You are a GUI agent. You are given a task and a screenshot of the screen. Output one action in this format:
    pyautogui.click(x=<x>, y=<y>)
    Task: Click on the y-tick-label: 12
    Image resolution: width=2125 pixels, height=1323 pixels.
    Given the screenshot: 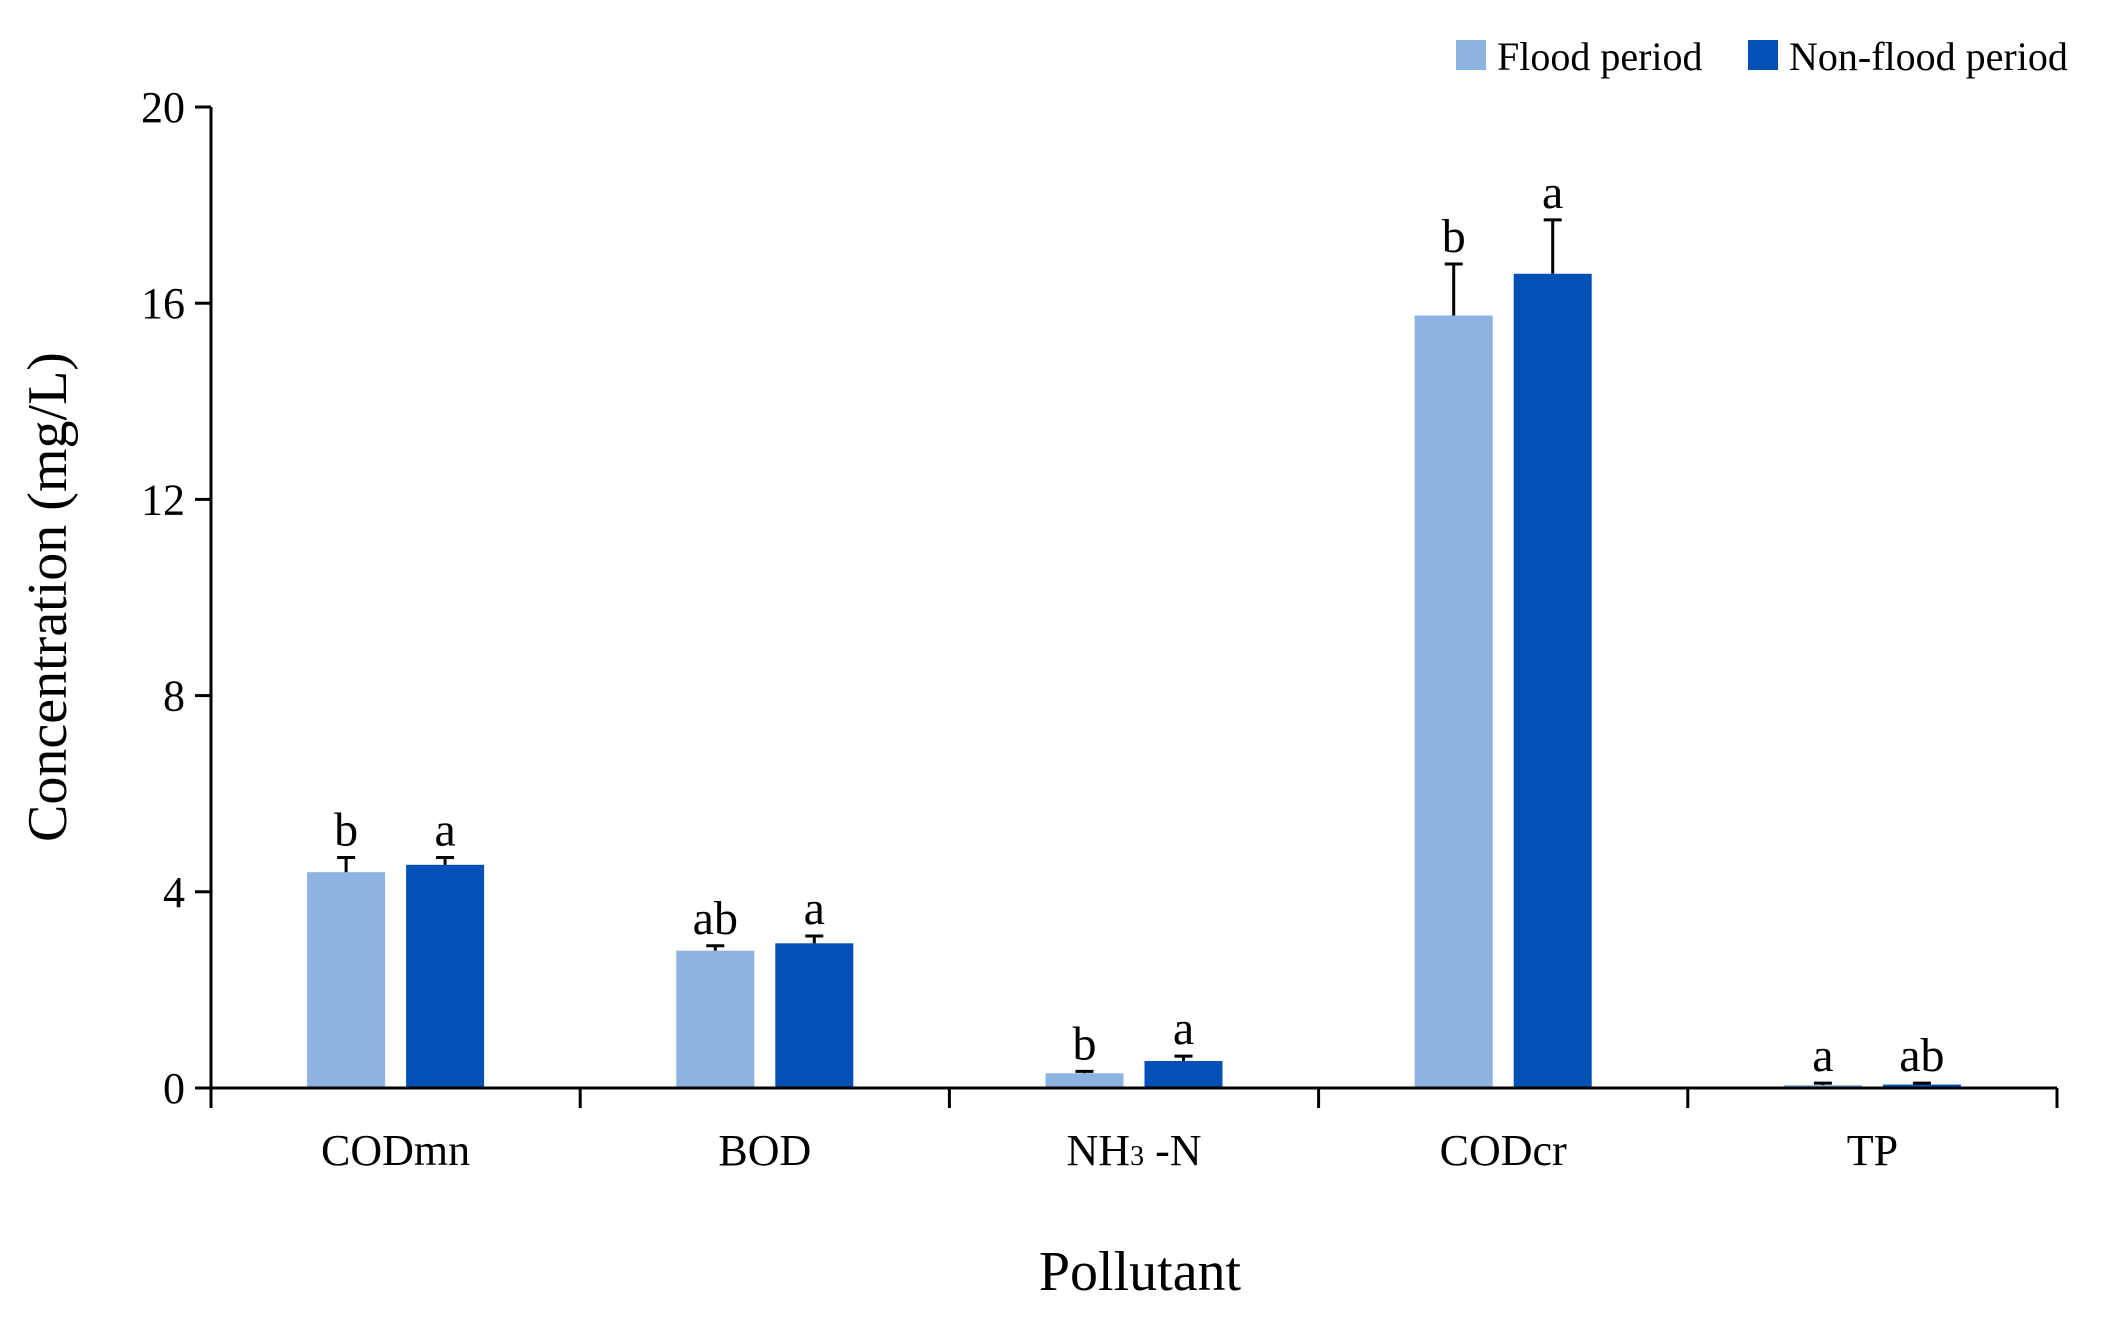 What is the action you would take?
    pyautogui.click(x=163, y=499)
    